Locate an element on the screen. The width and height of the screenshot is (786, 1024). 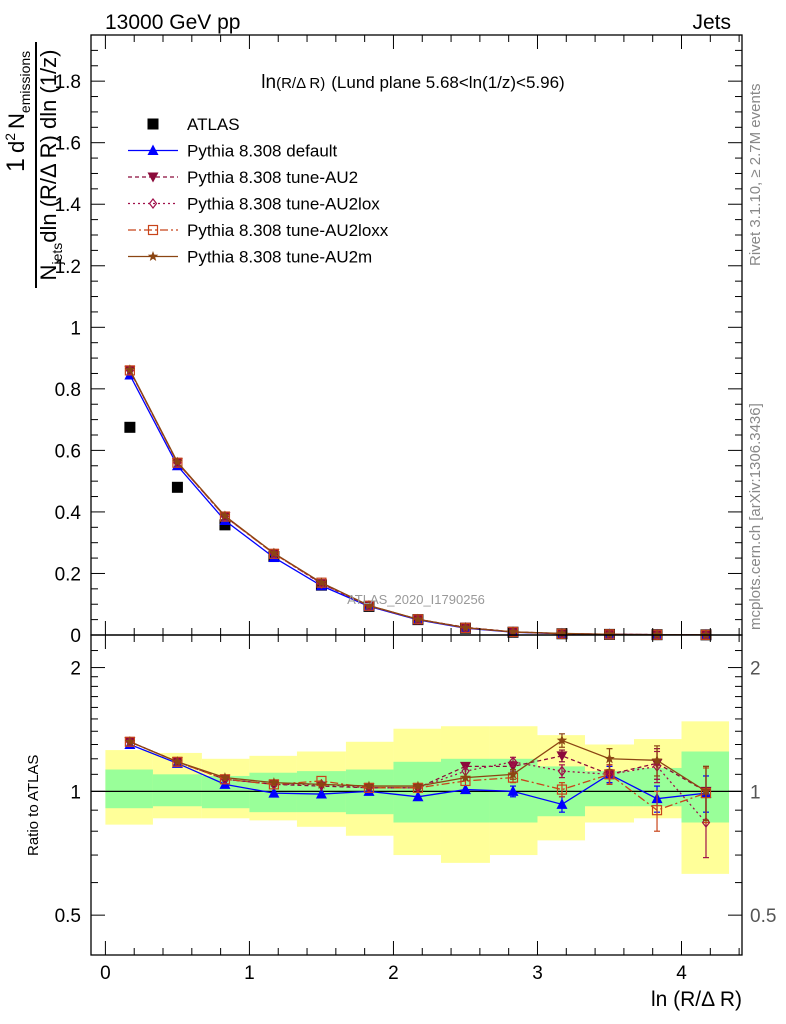
legend-entry: Pythia 8.308 tune-AU2m is located at coordinates (250, 257).